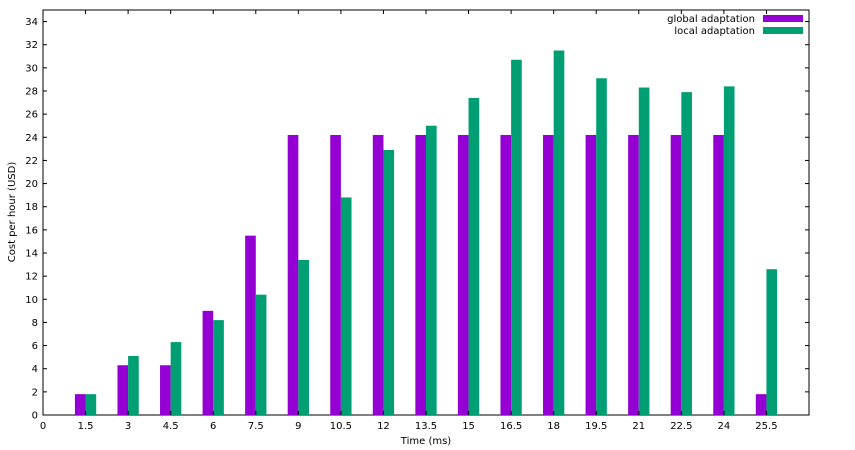 The image size is (855, 450). Describe the element at coordinates (638, 426) in the screenshot. I see `x-tick-label: 21` at that location.